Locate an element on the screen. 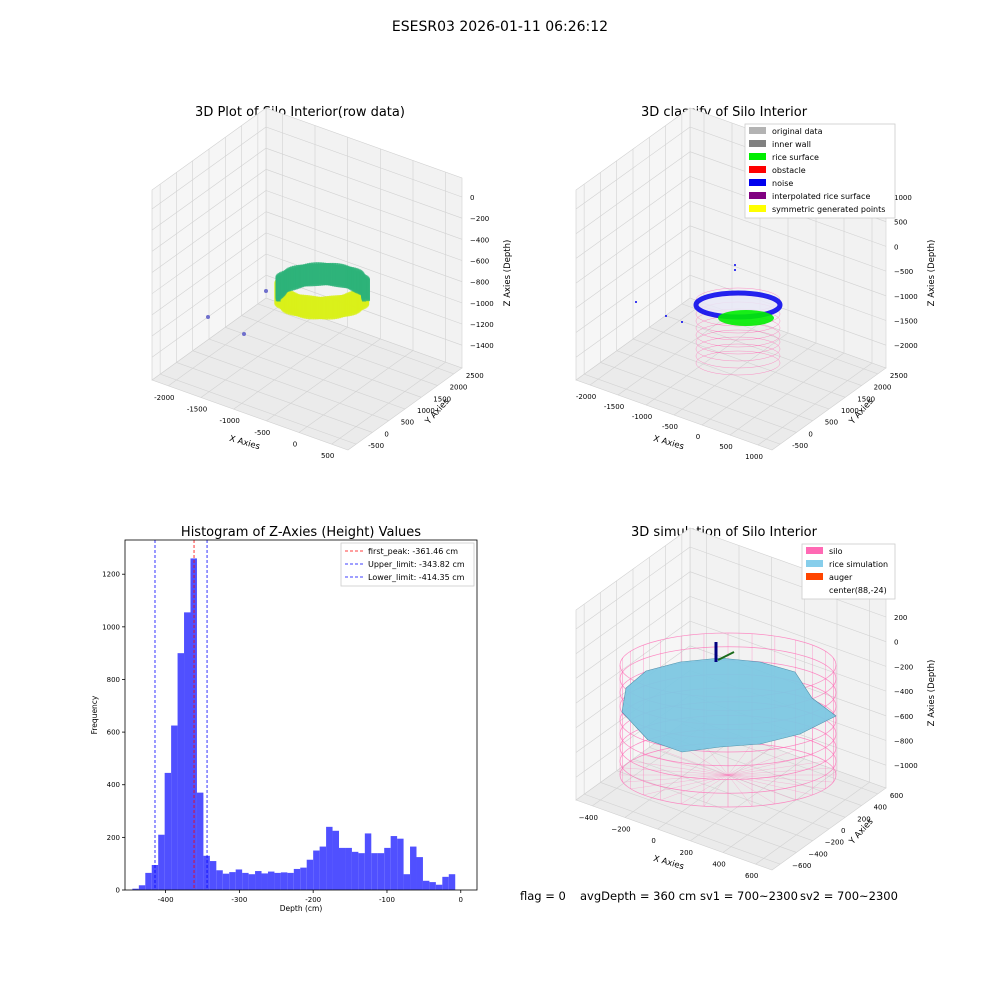 The width and height of the screenshot is (1000, 1004). y-tick-label: 400 is located at coordinates (880, 808).